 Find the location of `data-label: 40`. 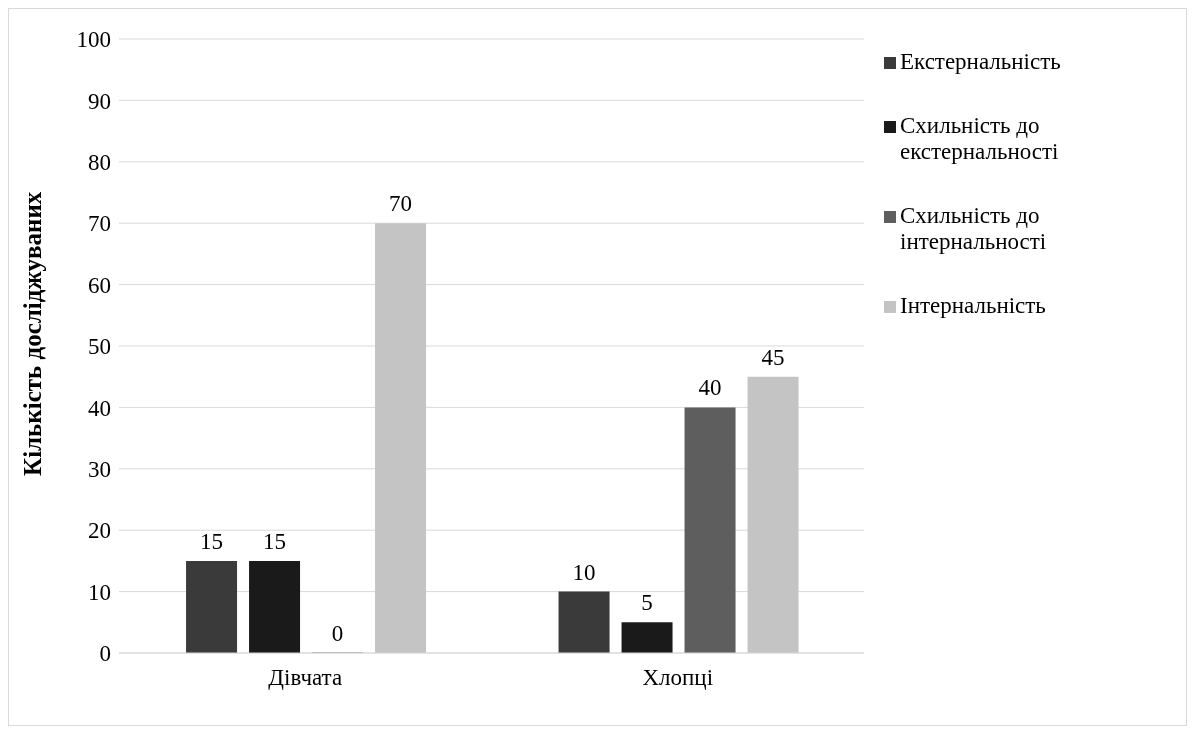

data-label: 40 is located at coordinates (710, 388).